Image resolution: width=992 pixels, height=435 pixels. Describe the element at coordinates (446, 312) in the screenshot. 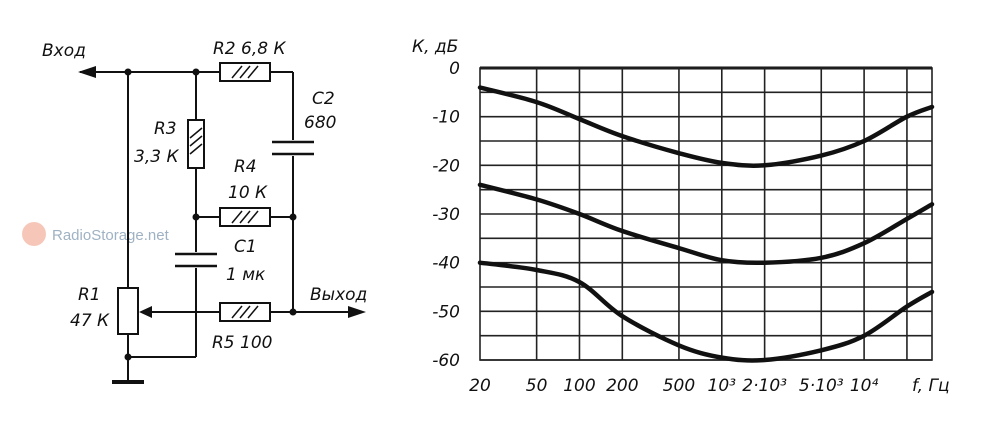

I see `y-tick-label: -50` at that location.